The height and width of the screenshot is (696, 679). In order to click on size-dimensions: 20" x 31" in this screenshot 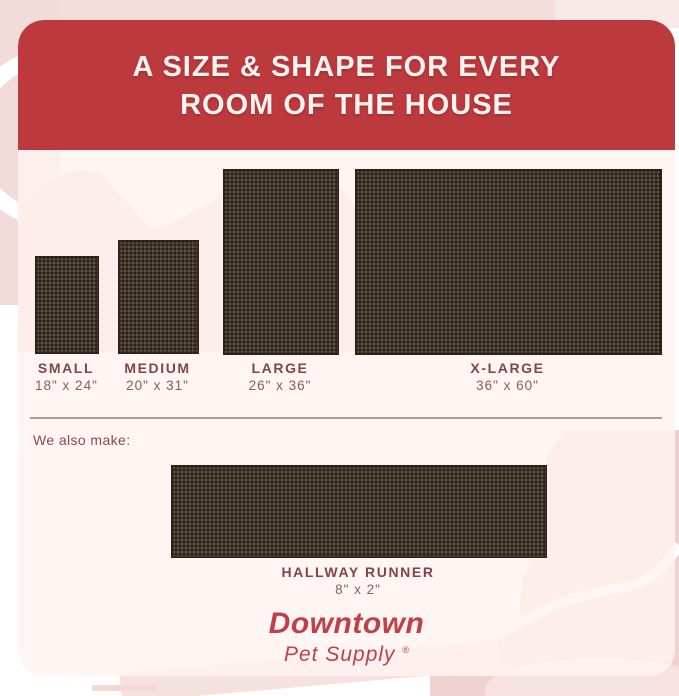, I will do `click(157, 385)`.